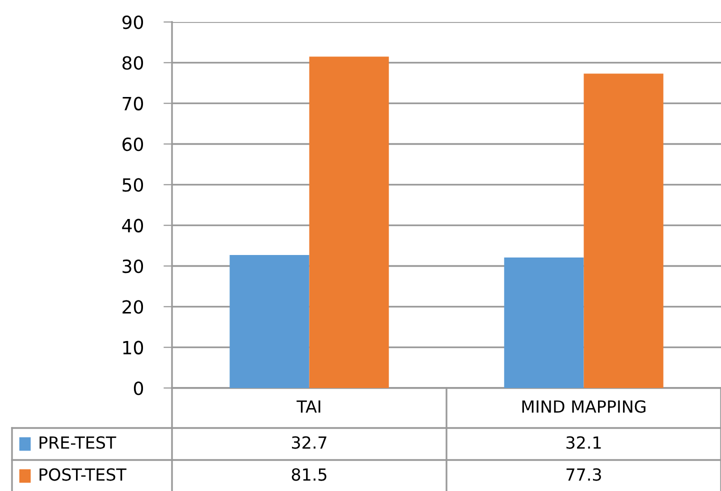 The image size is (721, 491). Describe the element at coordinates (133, 22) in the screenshot. I see `y-tick-label: 90` at that location.